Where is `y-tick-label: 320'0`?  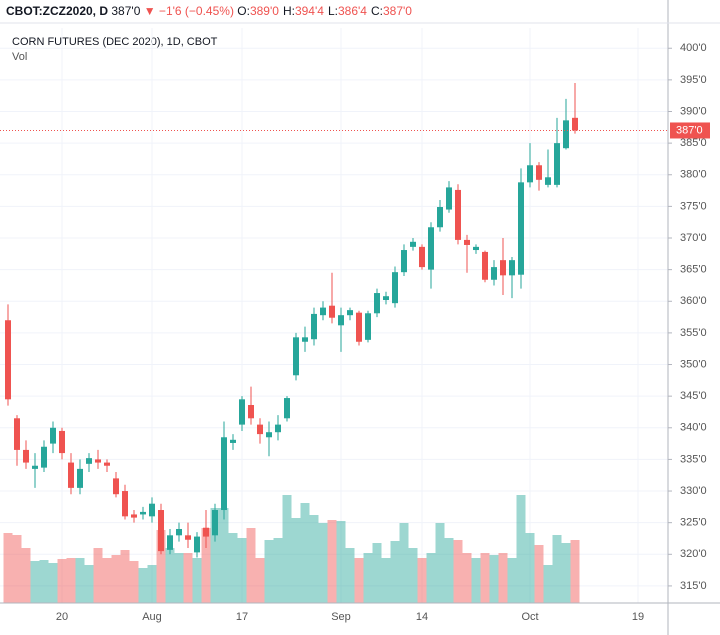
y-tick-label: 320'0 is located at coordinates (693, 554).